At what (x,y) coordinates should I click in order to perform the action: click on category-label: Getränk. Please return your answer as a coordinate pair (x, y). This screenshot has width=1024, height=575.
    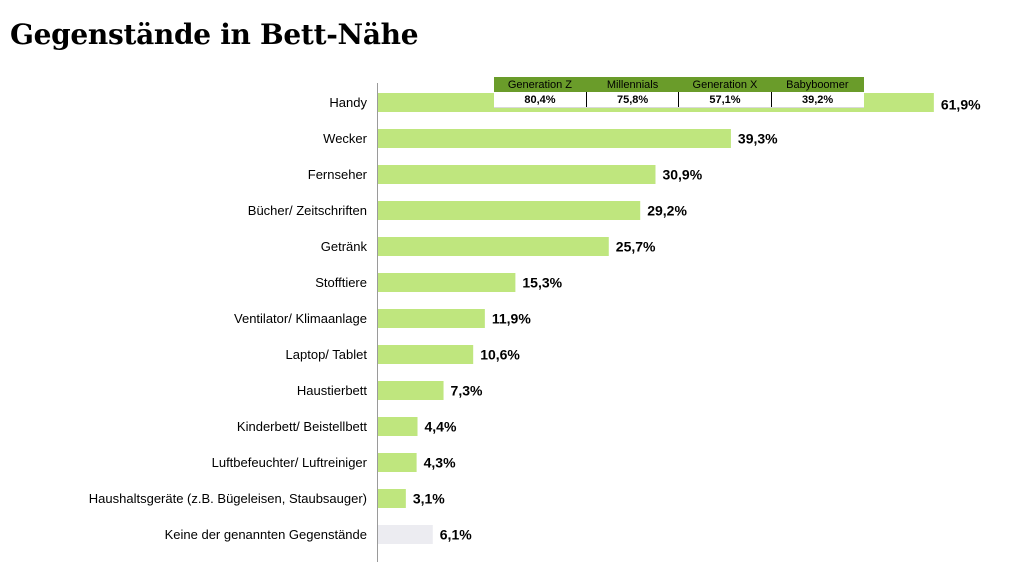
    Looking at the image, I should click on (344, 246).